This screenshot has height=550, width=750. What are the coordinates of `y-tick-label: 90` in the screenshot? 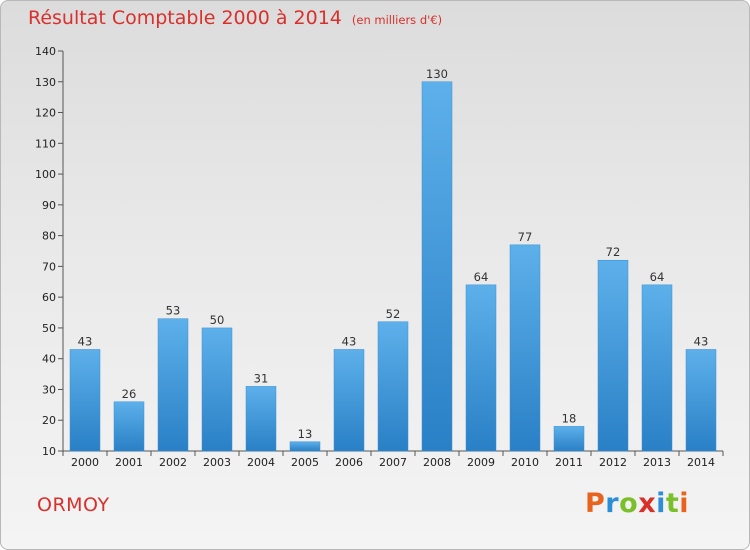 It's located at (49, 205).